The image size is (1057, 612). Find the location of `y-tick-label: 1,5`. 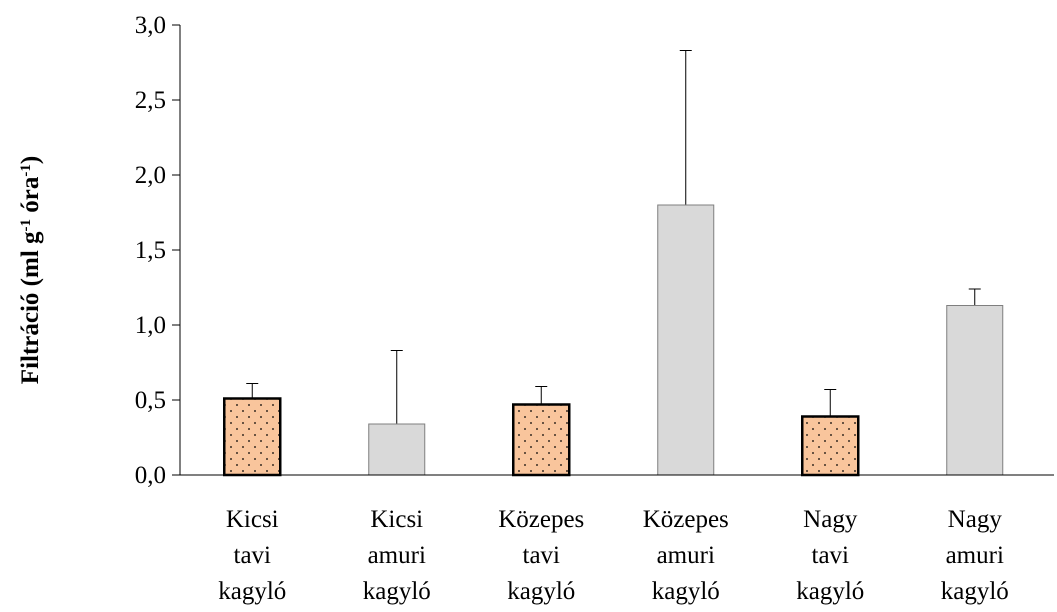

y-tick-label: 1,5 is located at coordinates (150, 250).